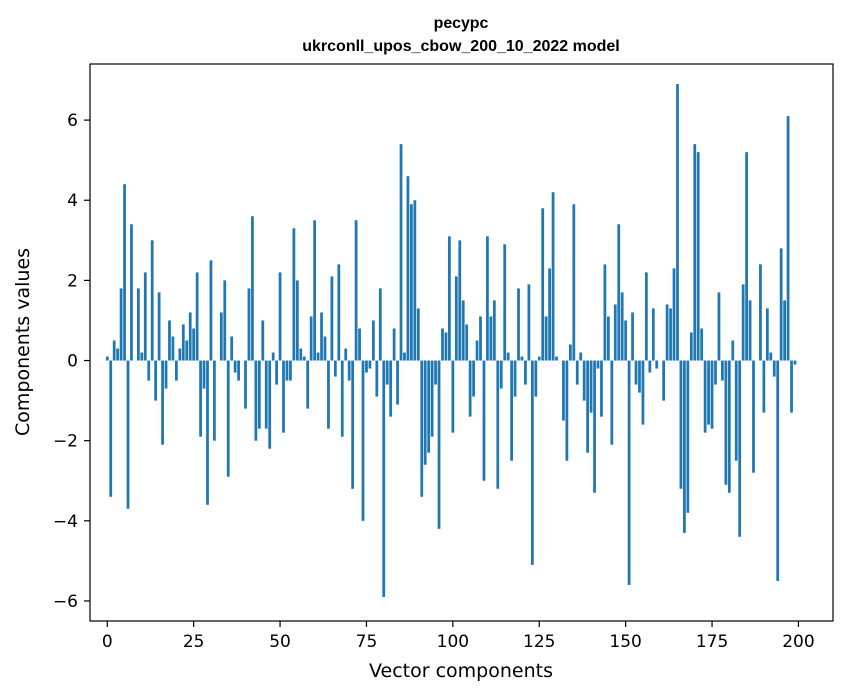 Image resolution: width=847 pixels, height=696 pixels. Describe the element at coordinates (194, 642) in the screenshot. I see `x-tick-label: 25` at that location.